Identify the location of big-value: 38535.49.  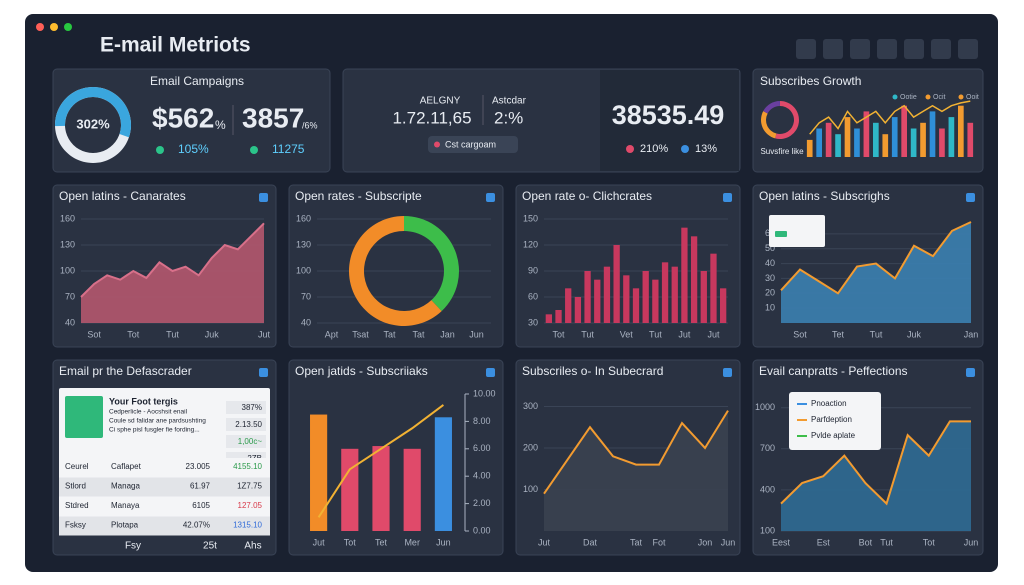
(668, 115).